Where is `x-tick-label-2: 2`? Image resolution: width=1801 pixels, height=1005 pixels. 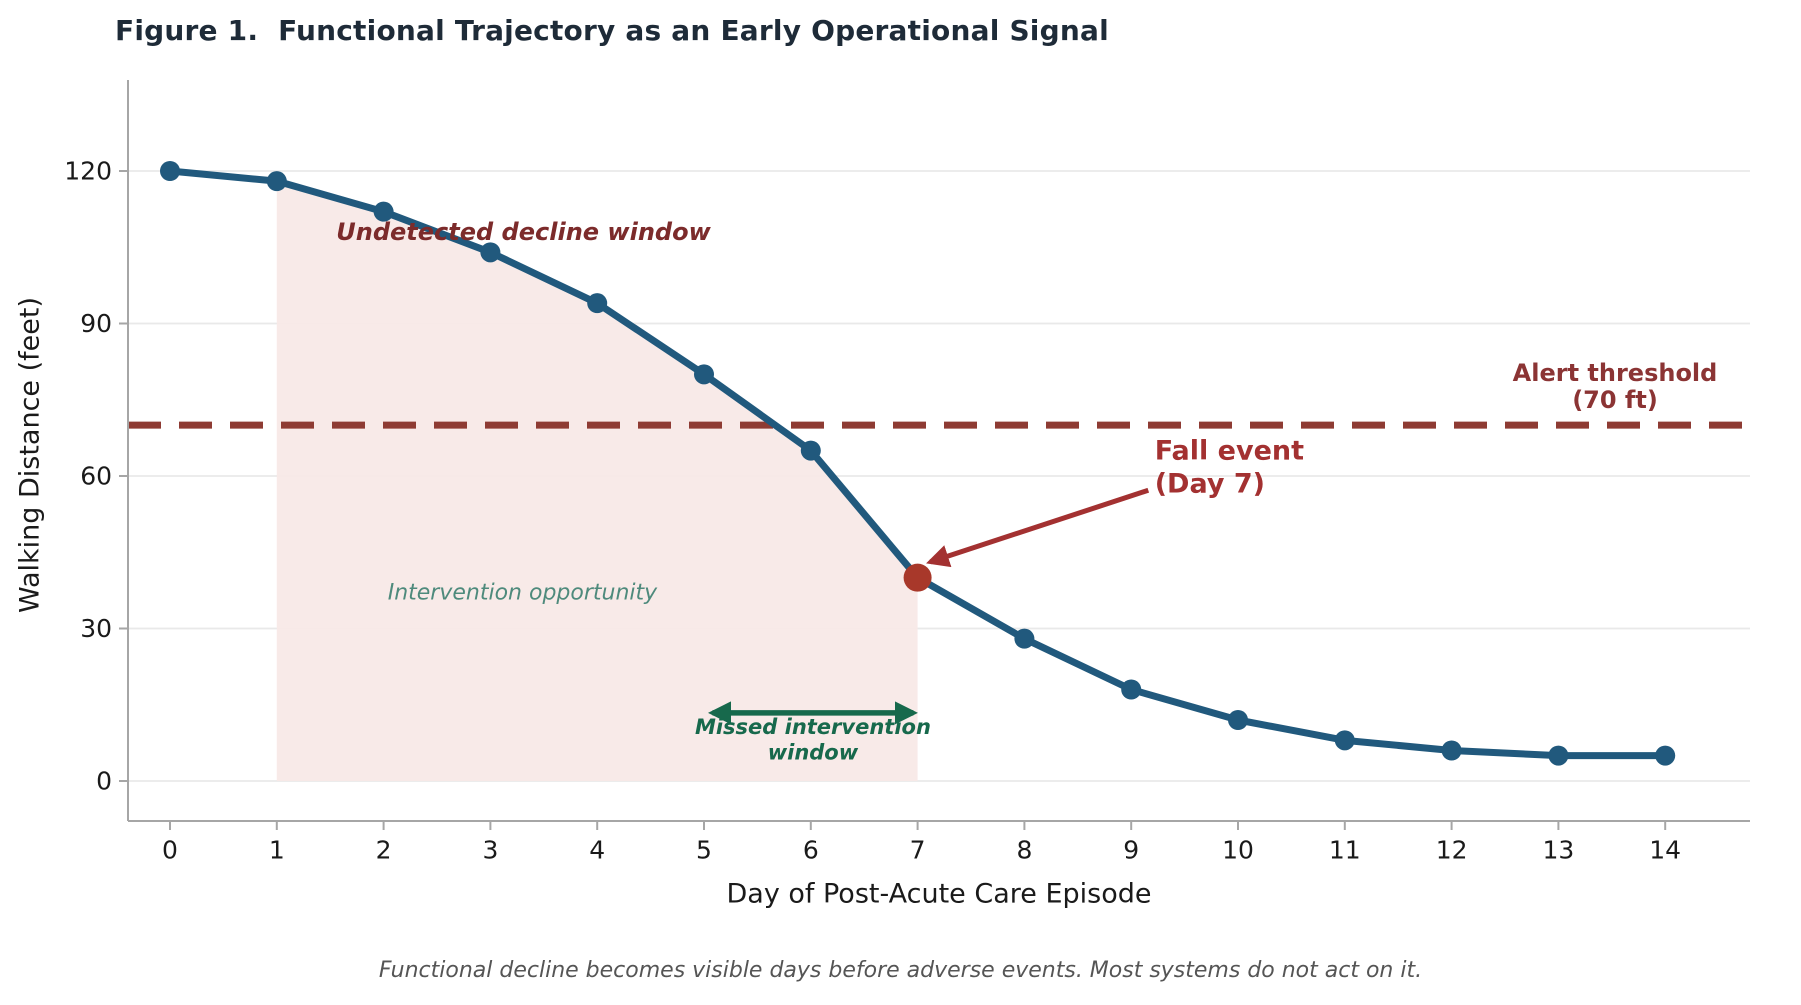
x-tick-label-2: 2 is located at coordinates (384, 850).